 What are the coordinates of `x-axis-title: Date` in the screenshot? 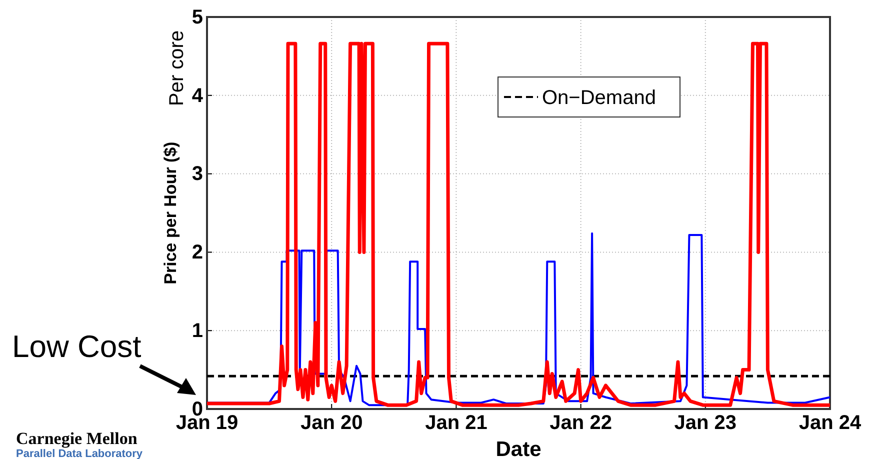 It's located at (519, 448).